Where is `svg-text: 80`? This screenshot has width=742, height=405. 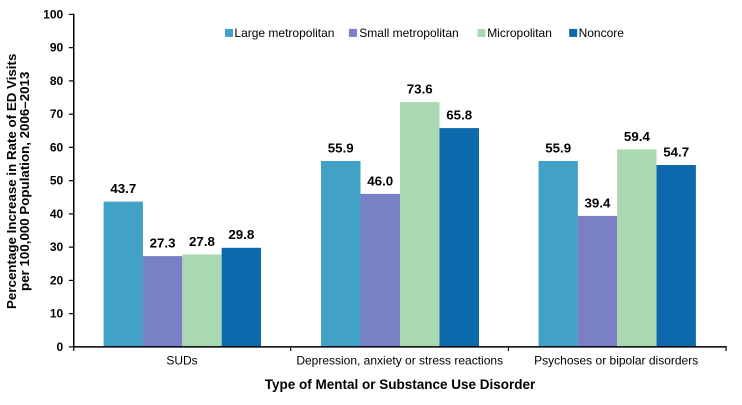 svg-text: 80 is located at coordinates (57, 81).